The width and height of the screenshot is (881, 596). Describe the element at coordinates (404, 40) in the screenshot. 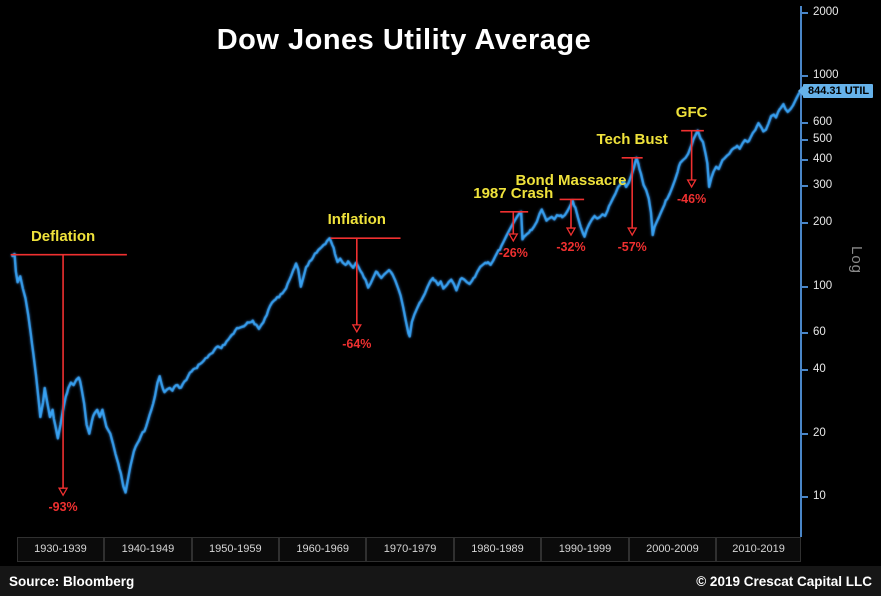

I see `chart-title: Dow Jones Utility Average` at that location.